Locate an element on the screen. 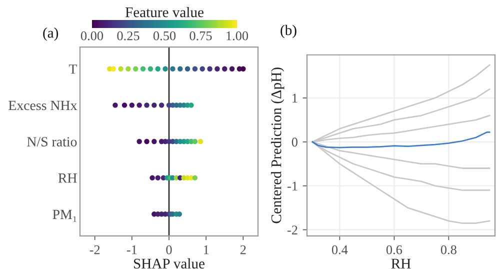 The image size is (500, 269). y-tick-label: PM₁ is located at coordinates (64, 216).